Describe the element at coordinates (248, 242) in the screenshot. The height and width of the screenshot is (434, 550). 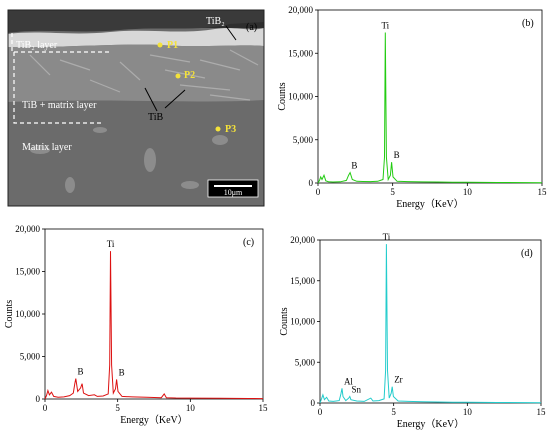
I see `panel-label: (c)` at that location.